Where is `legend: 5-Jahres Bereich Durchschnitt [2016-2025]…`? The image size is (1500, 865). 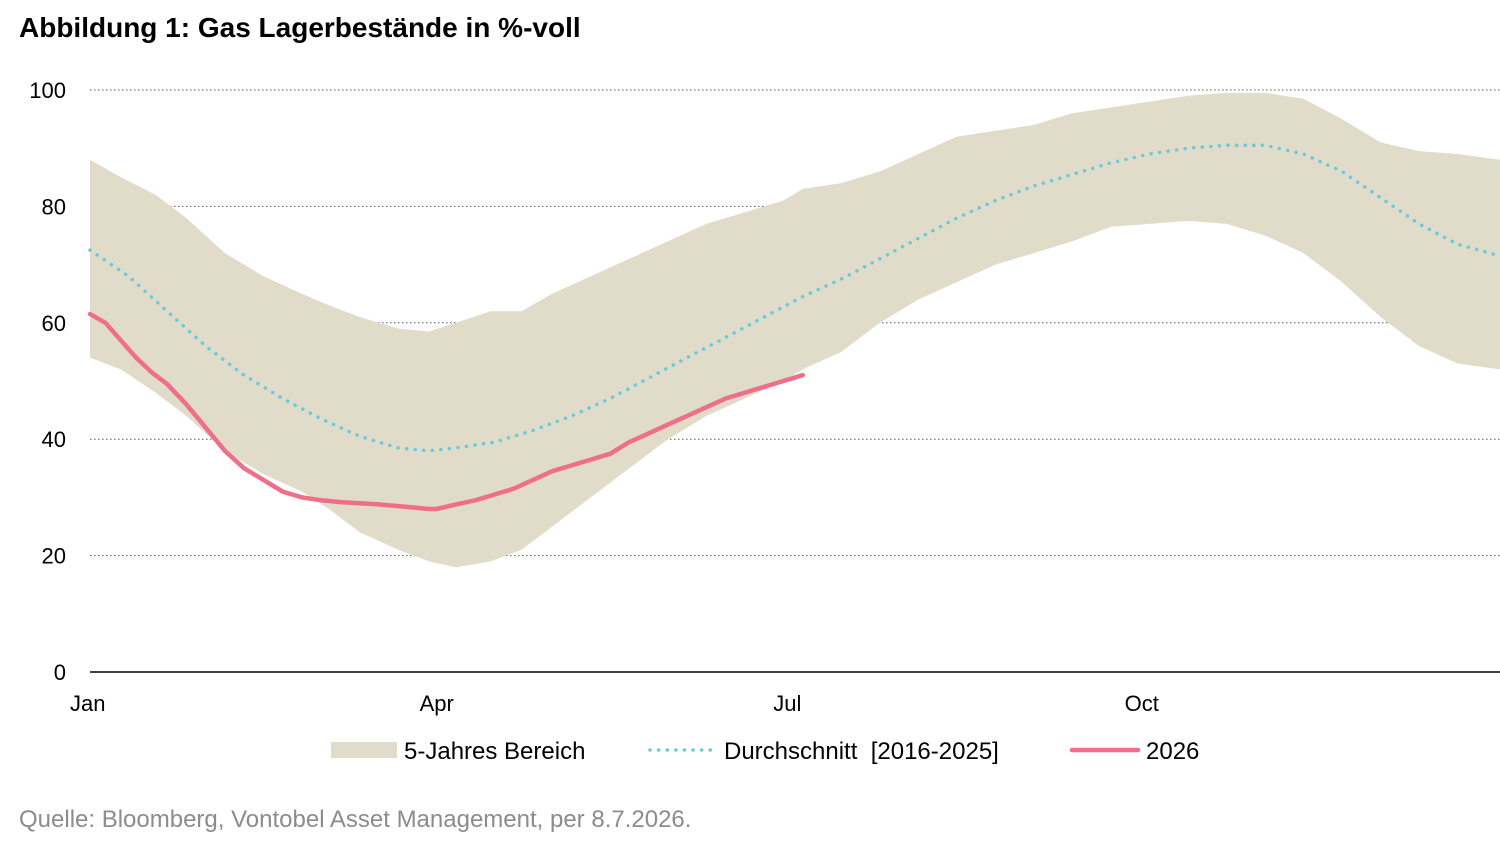 legend: 5-Jahres Bereich Durchschnitt [2016-2025]… is located at coordinates (765, 751).